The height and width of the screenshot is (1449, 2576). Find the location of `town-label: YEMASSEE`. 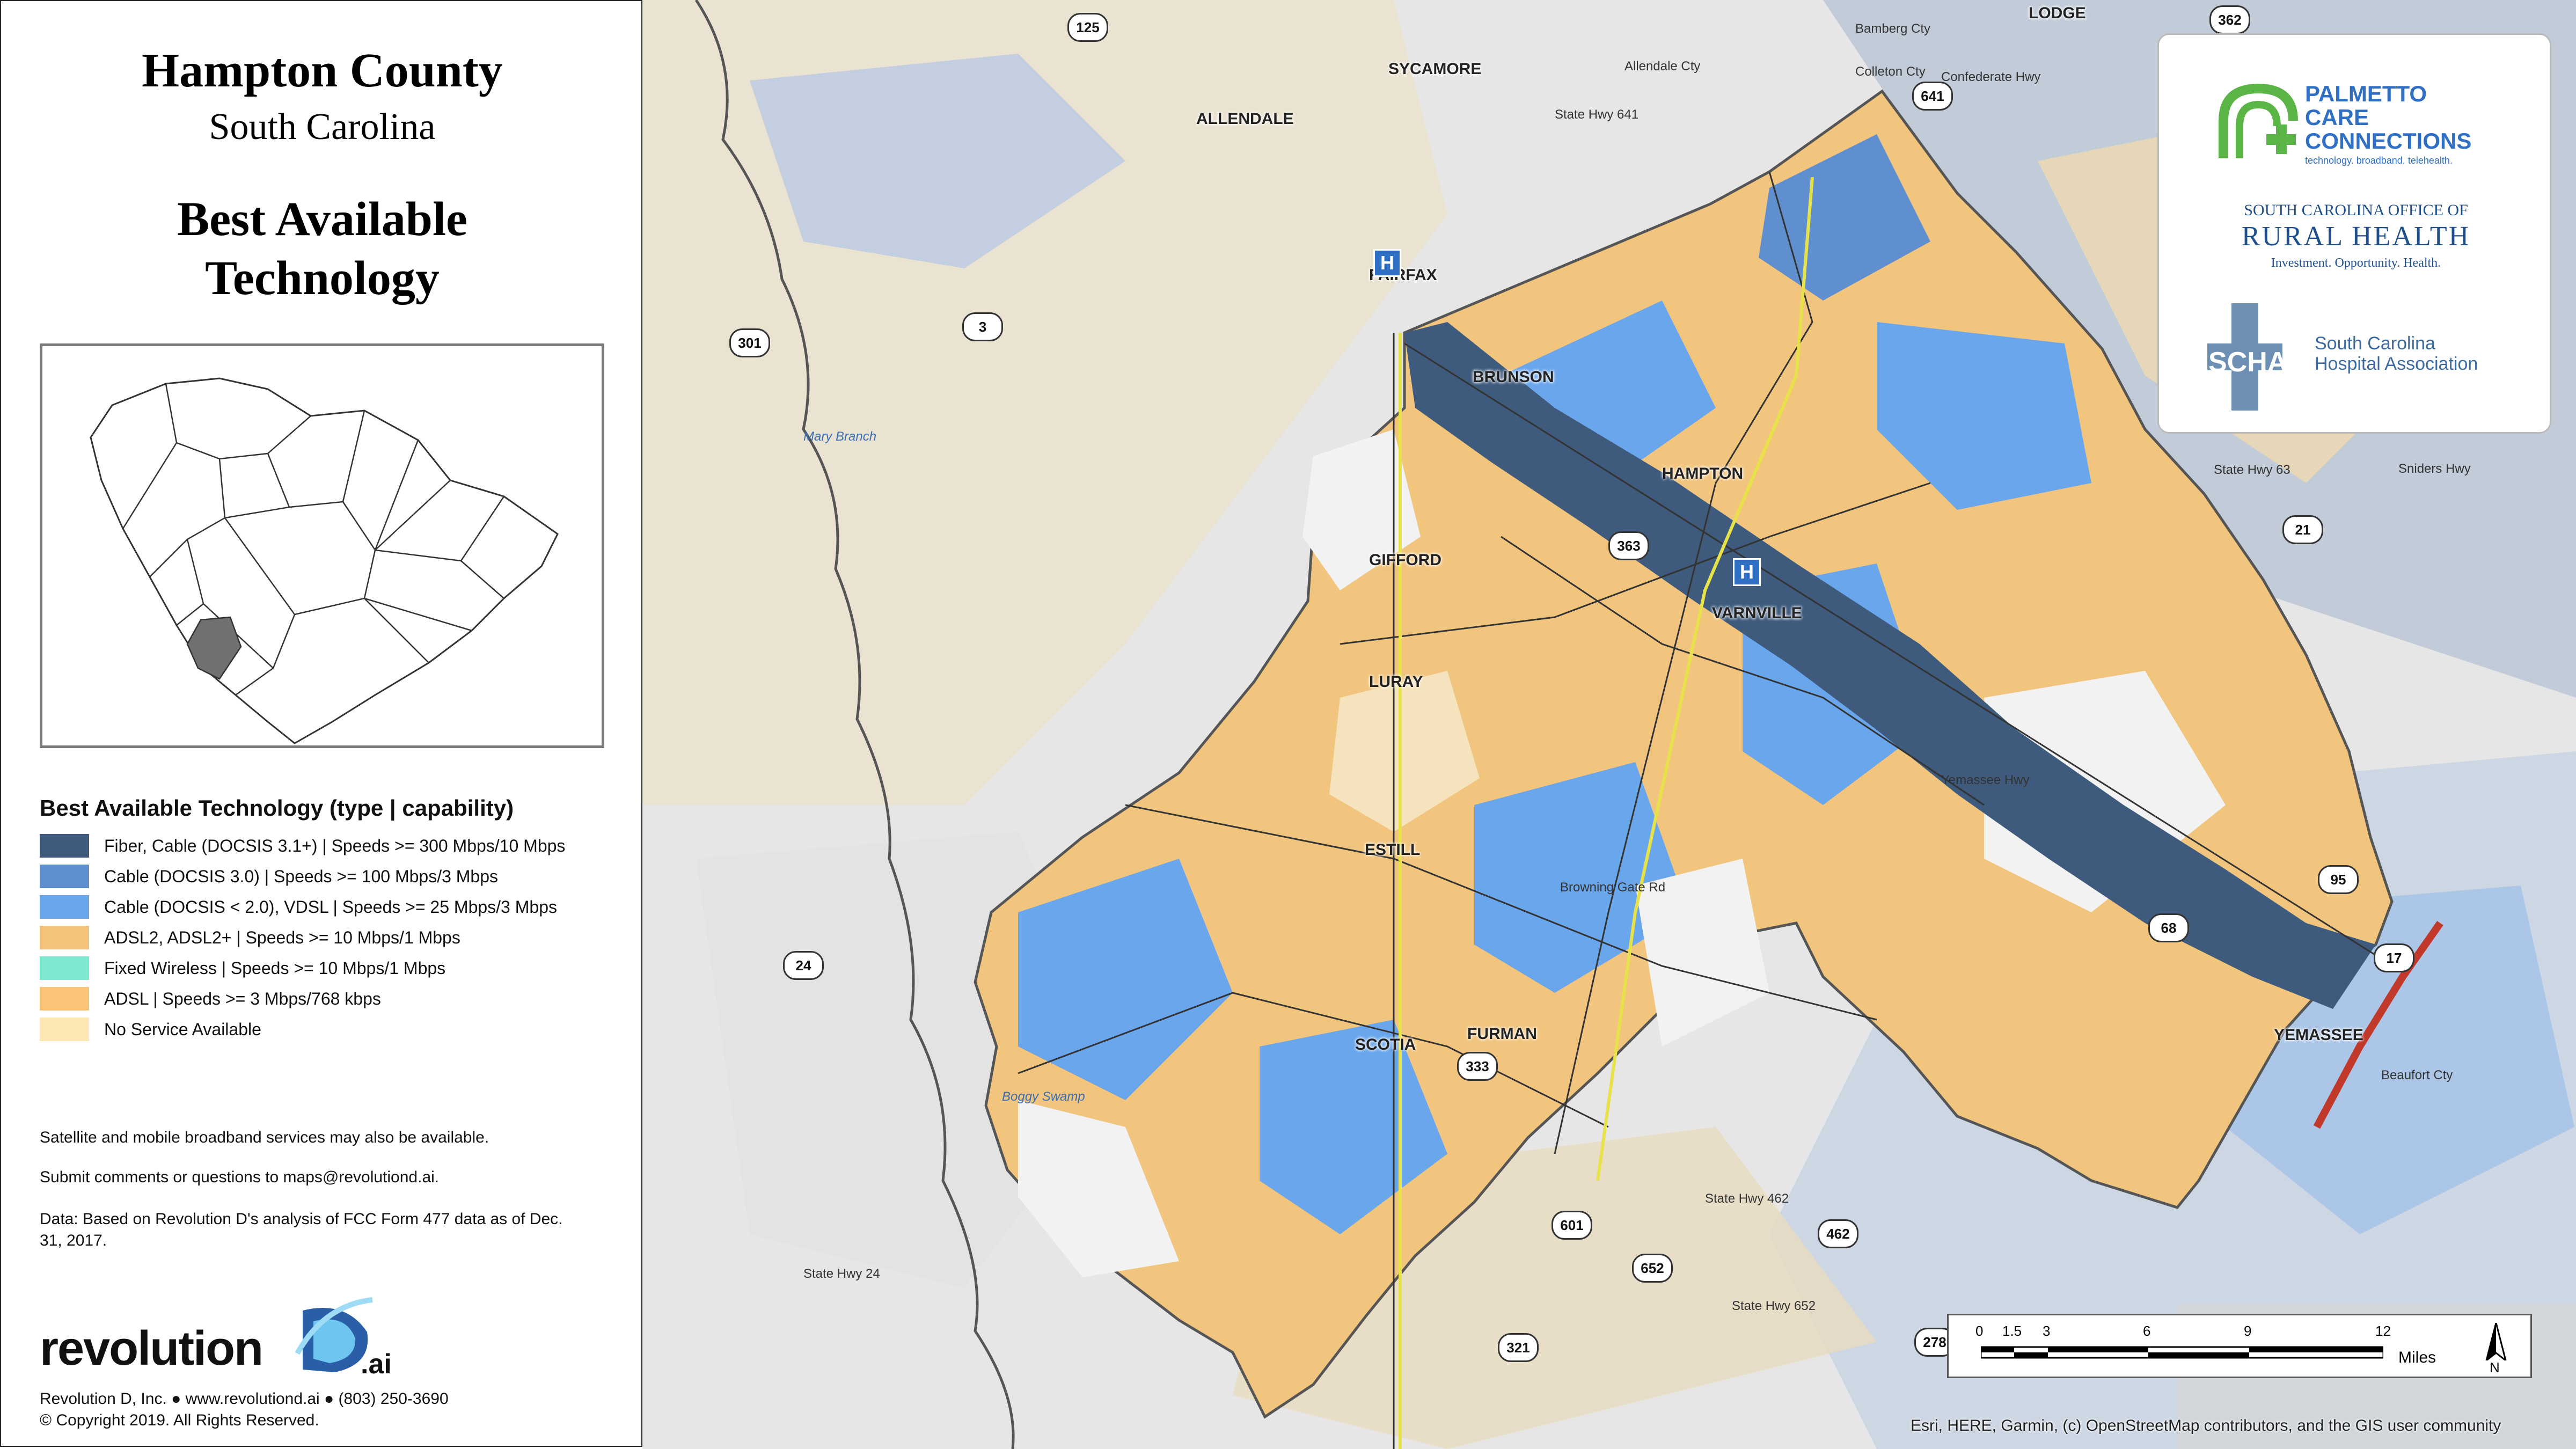

town-label: YEMASSEE is located at coordinates (2318, 1035).